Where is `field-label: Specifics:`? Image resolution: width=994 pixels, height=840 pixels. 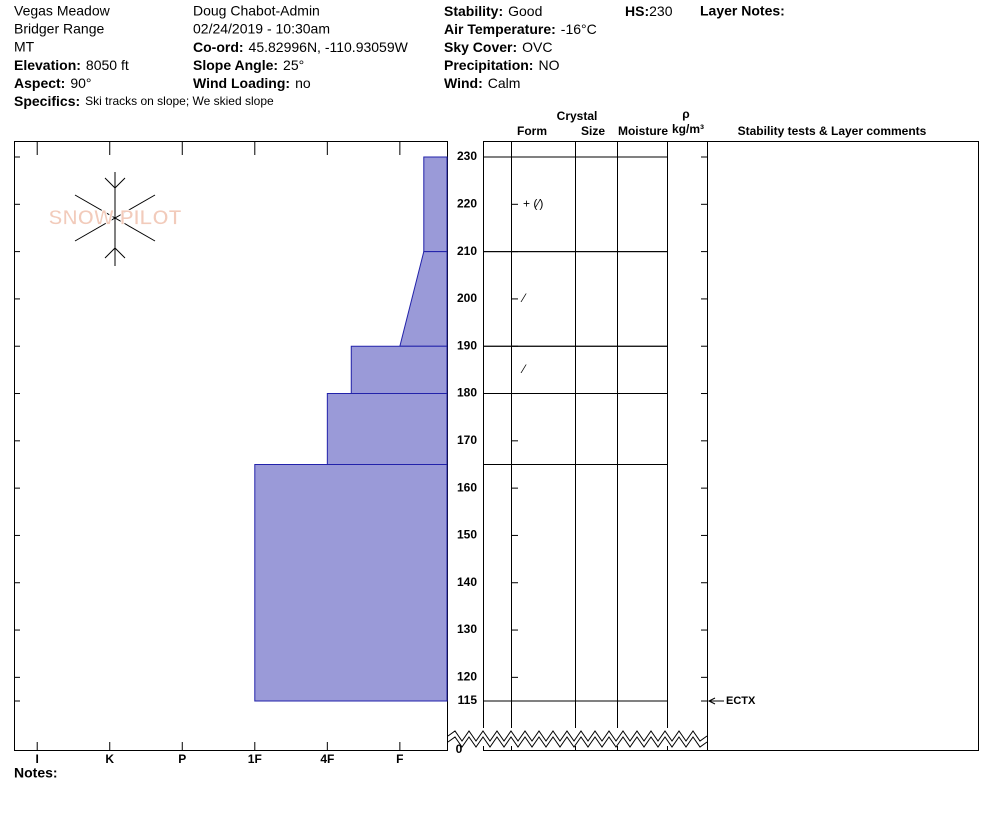 field-label: Specifics: is located at coordinates (47, 101).